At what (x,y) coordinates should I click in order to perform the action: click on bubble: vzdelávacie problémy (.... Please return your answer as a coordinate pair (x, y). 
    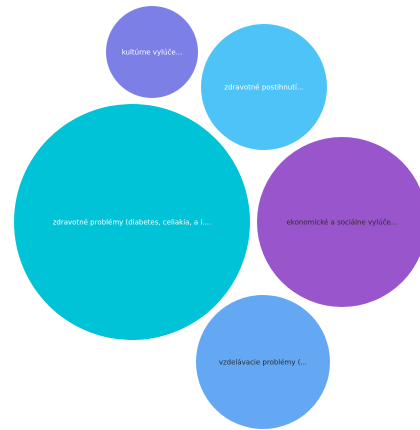
    Looking at the image, I should click on (263, 362).